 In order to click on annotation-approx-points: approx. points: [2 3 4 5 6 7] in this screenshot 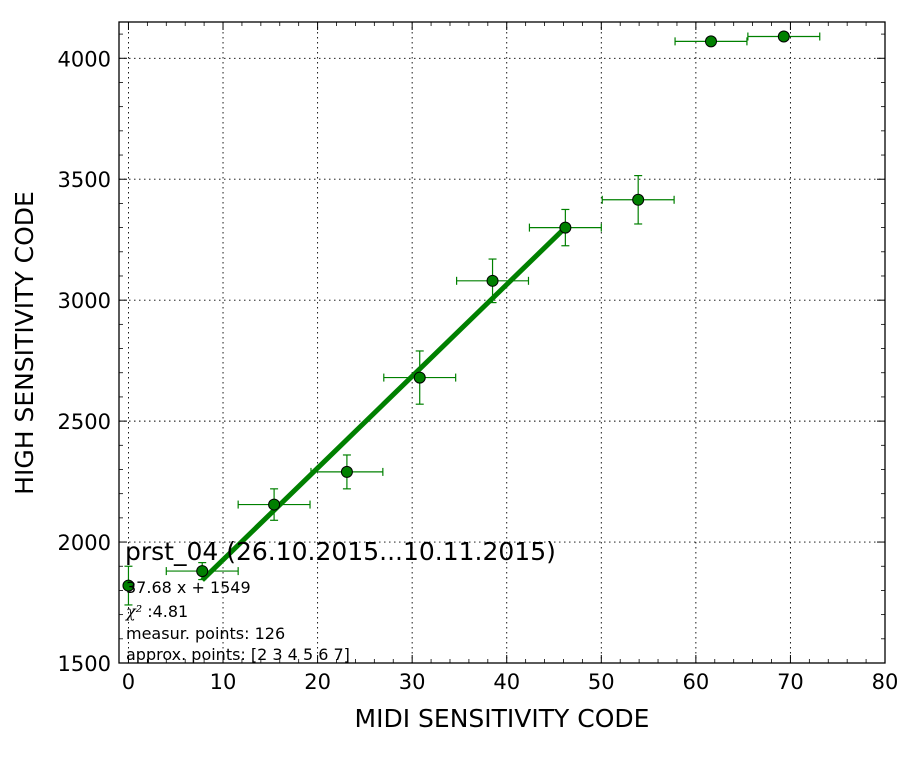, I will do `click(238, 654)`.